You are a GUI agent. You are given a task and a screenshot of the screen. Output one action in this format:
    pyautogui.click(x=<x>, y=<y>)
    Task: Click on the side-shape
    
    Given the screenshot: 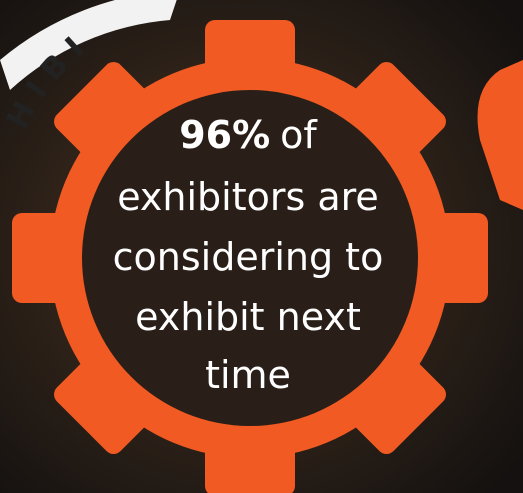 What is the action you would take?
    pyautogui.click(x=500, y=135)
    